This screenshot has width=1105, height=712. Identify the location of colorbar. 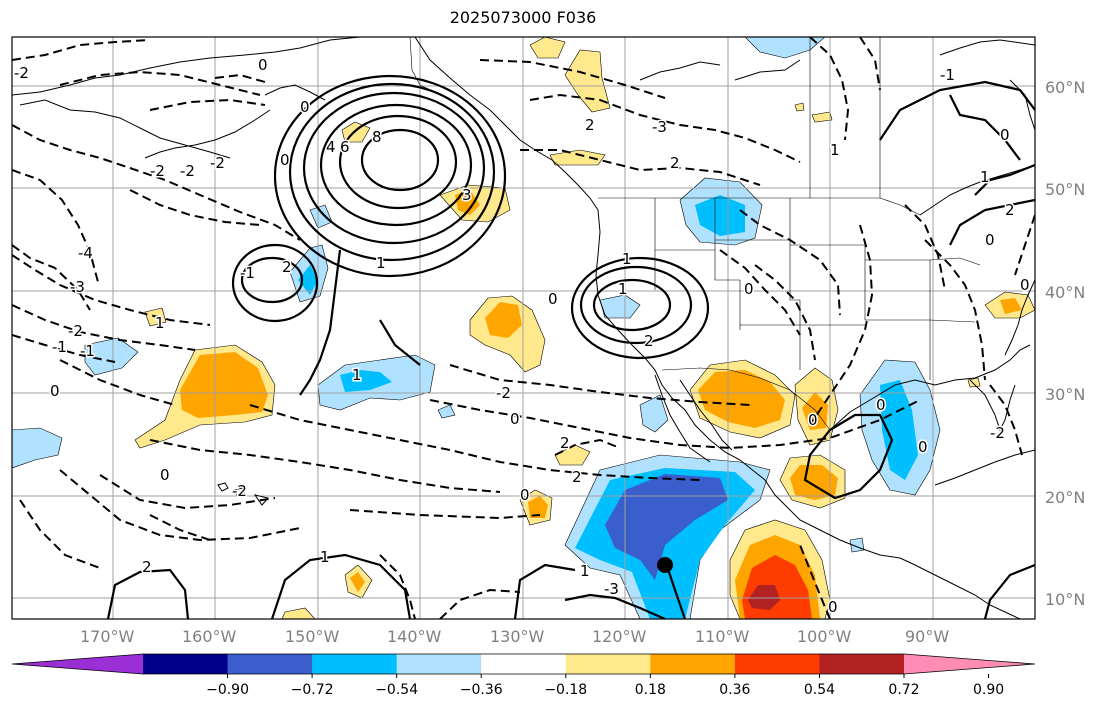
(523, 665).